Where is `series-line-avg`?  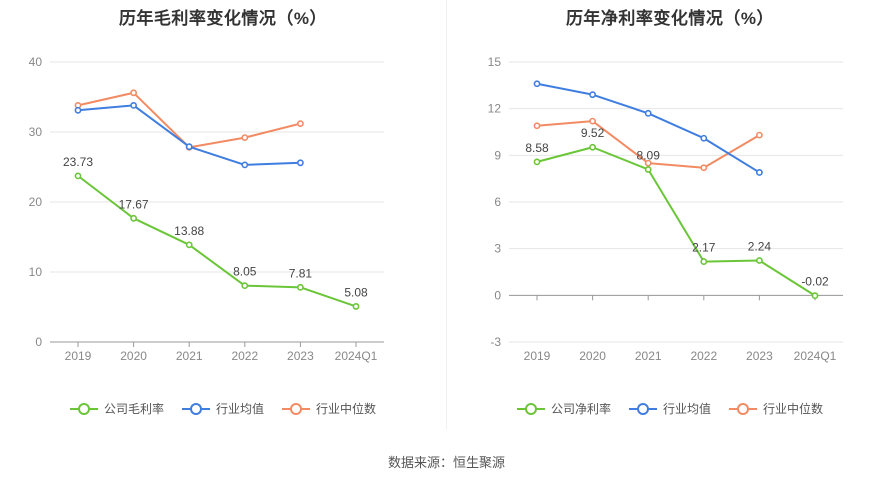 series-line-avg is located at coordinates (189, 135).